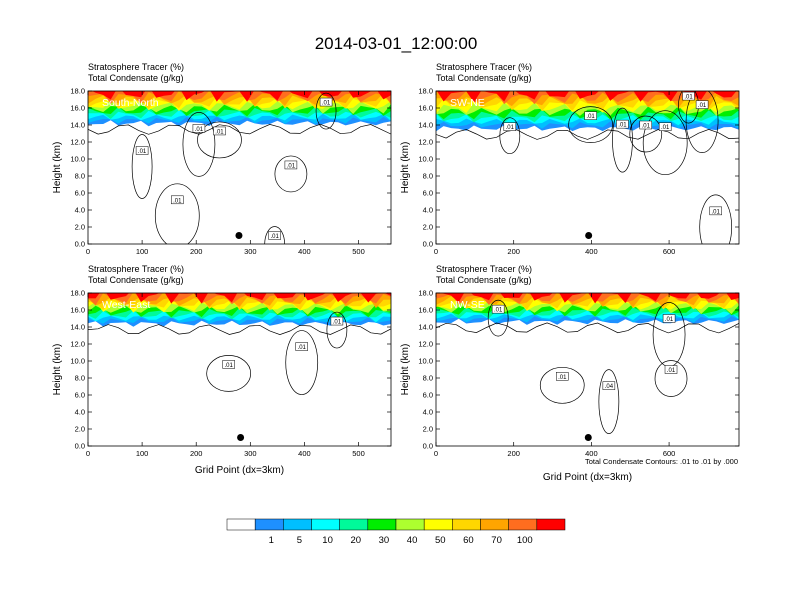 The image size is (792, 612). Describe the element at coordinates (239, 235) in the screenshot. I see `location-marker` at that location.